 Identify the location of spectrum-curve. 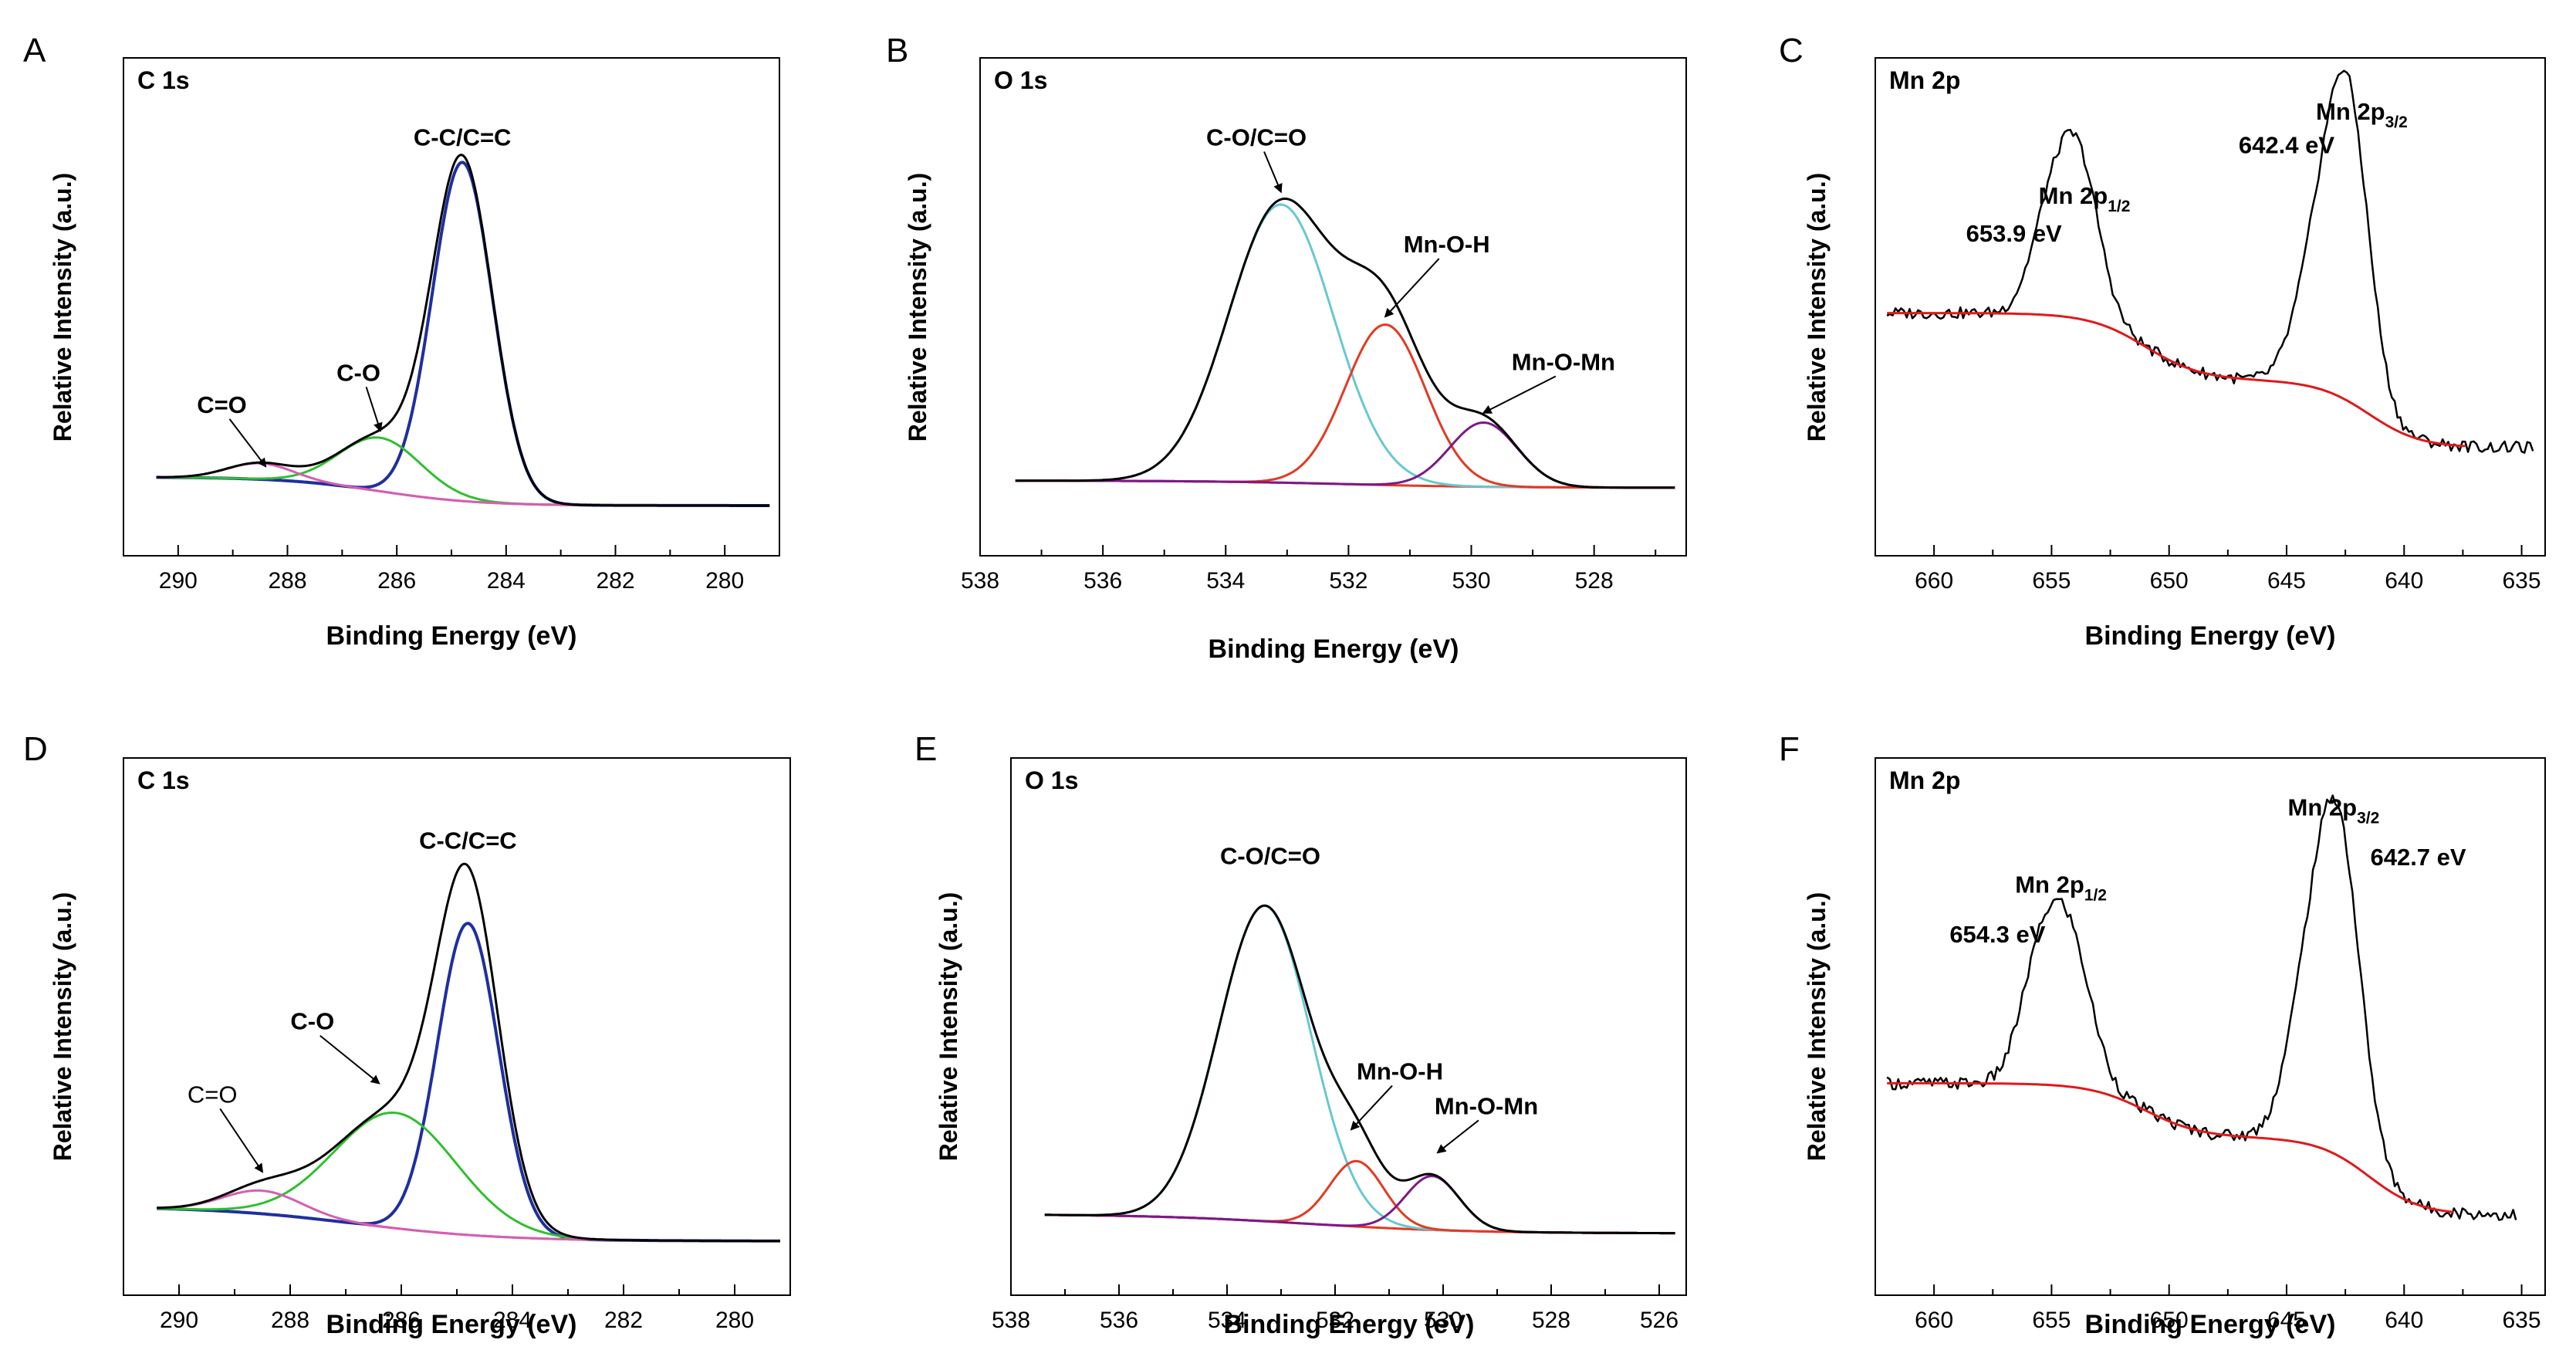
(2210, 261).